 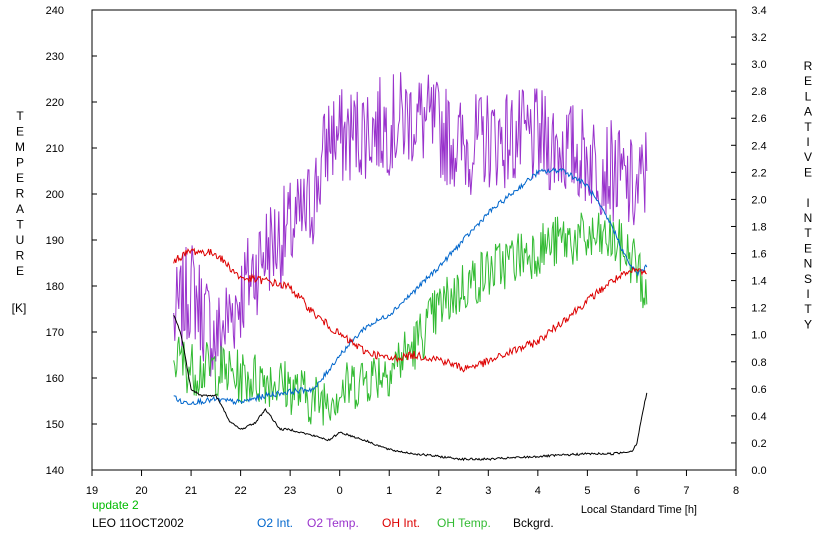 I want to click on right-axis-label-letter: S, so click(x=808, y=279).